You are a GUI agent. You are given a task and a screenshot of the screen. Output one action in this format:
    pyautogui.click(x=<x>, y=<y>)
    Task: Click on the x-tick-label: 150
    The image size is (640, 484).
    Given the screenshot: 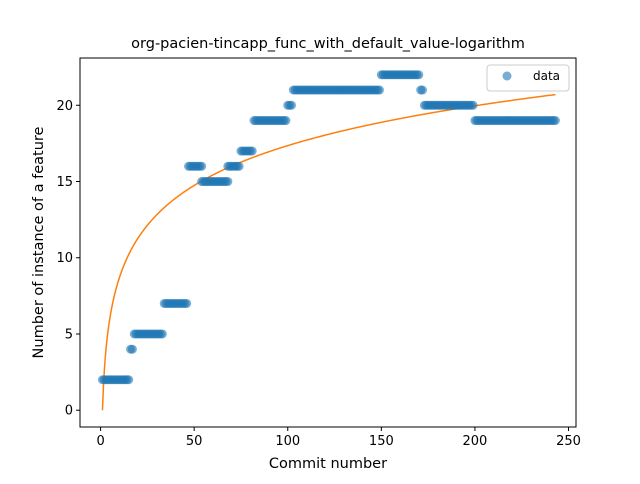 What is the action you would take?
    pyautogui.click(x=381, y=441)
    